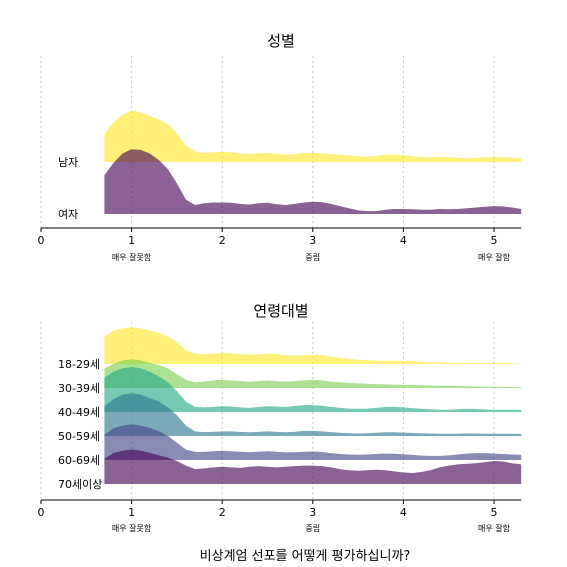 This screenshot has width=567, height=567. What do you see at coordinates (313, 181) in the screenshot?
I see `ridge-여자` at bounding box center [313, 181].